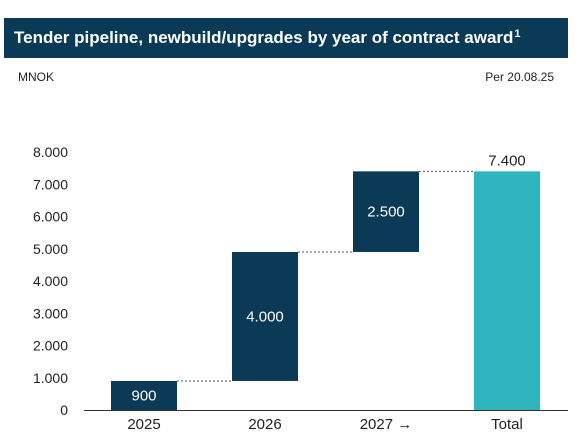  What do you see at coordinates (386, 424) in the screenshot?
I see `x-category-label: 2027 →` at bounding box center [386, 424].